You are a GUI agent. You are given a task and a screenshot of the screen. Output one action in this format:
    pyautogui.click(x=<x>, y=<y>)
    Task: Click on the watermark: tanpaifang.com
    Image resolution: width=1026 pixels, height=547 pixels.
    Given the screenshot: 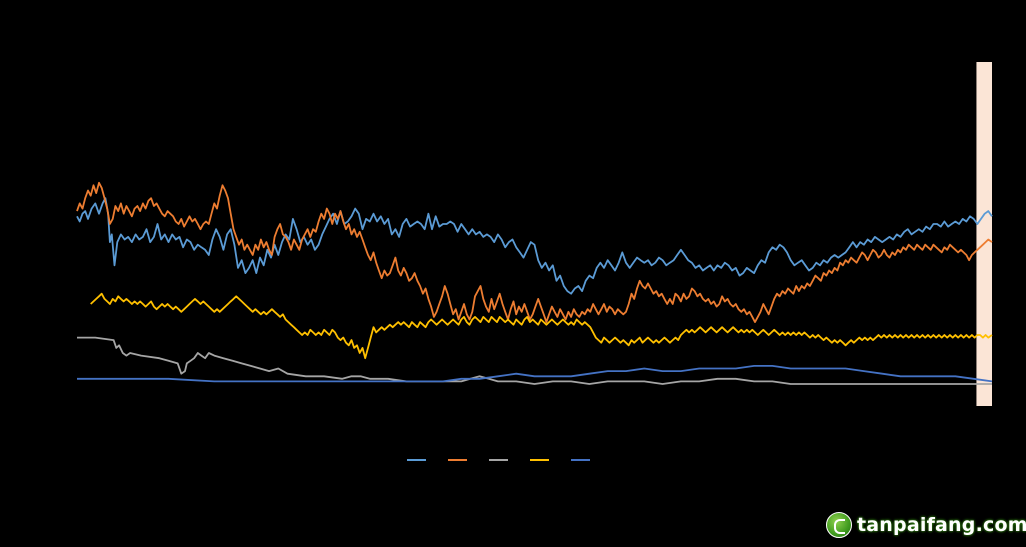 What is the action you would take?
    pyautogui.click(x=926, y=525)
    